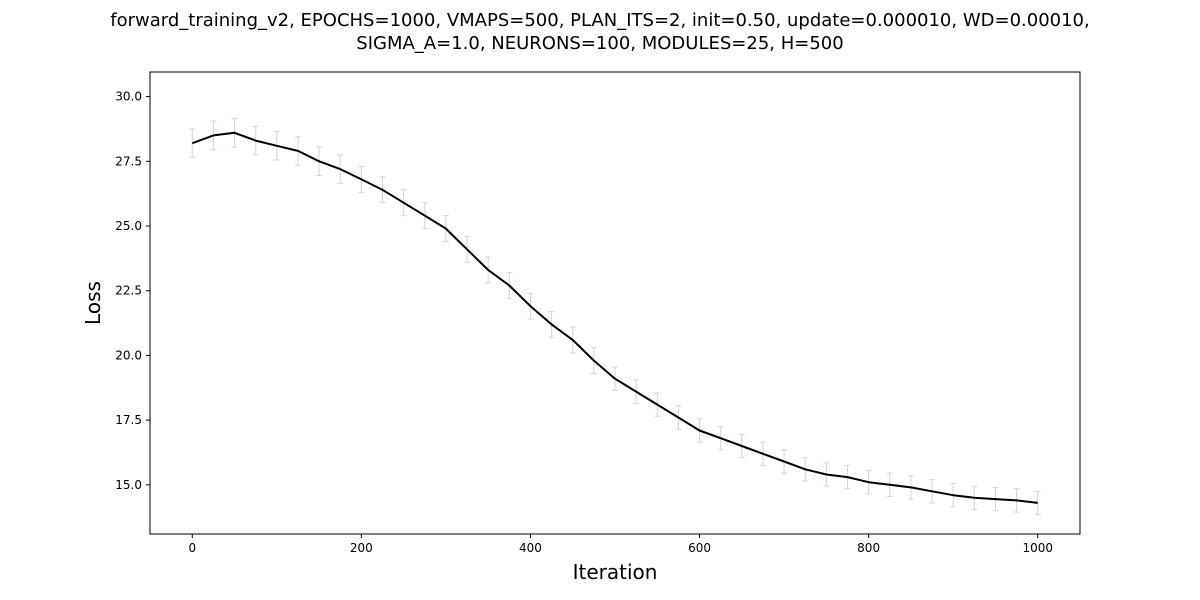  I want to click on y-tick-label: 27.5, so click(128, 161).